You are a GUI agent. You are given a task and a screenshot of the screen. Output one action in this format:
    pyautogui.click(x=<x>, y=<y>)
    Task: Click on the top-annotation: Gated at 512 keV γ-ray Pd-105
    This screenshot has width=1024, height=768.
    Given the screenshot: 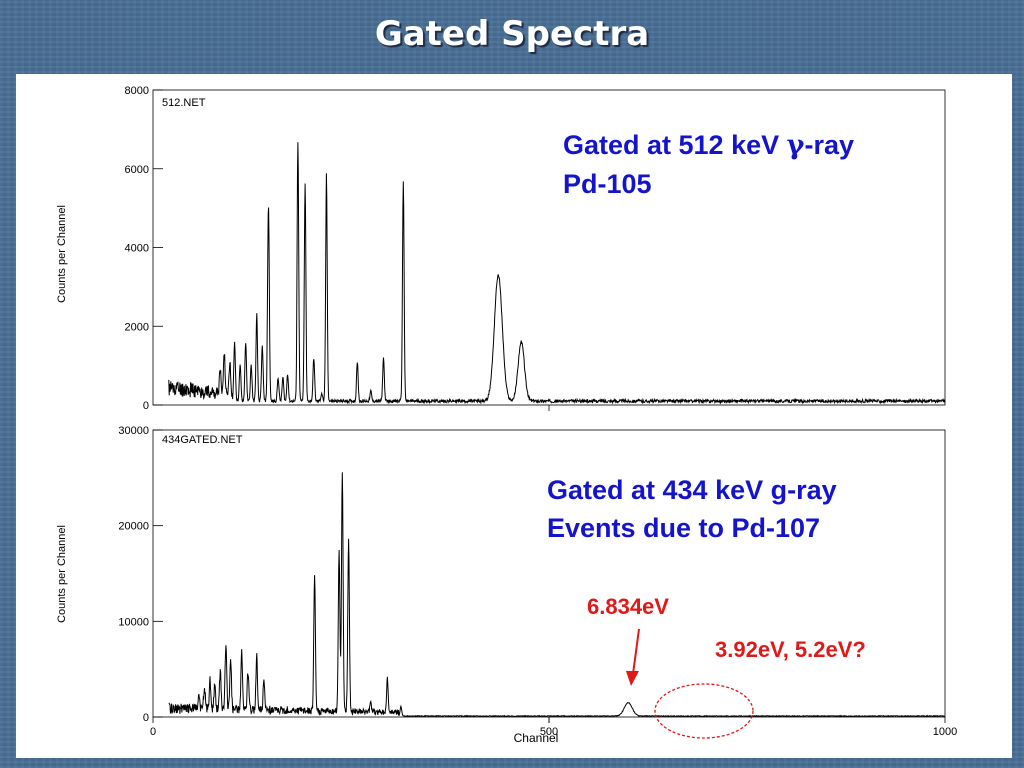 What is the action you would take?
    pyautogui.click(x=708, y=164)
    